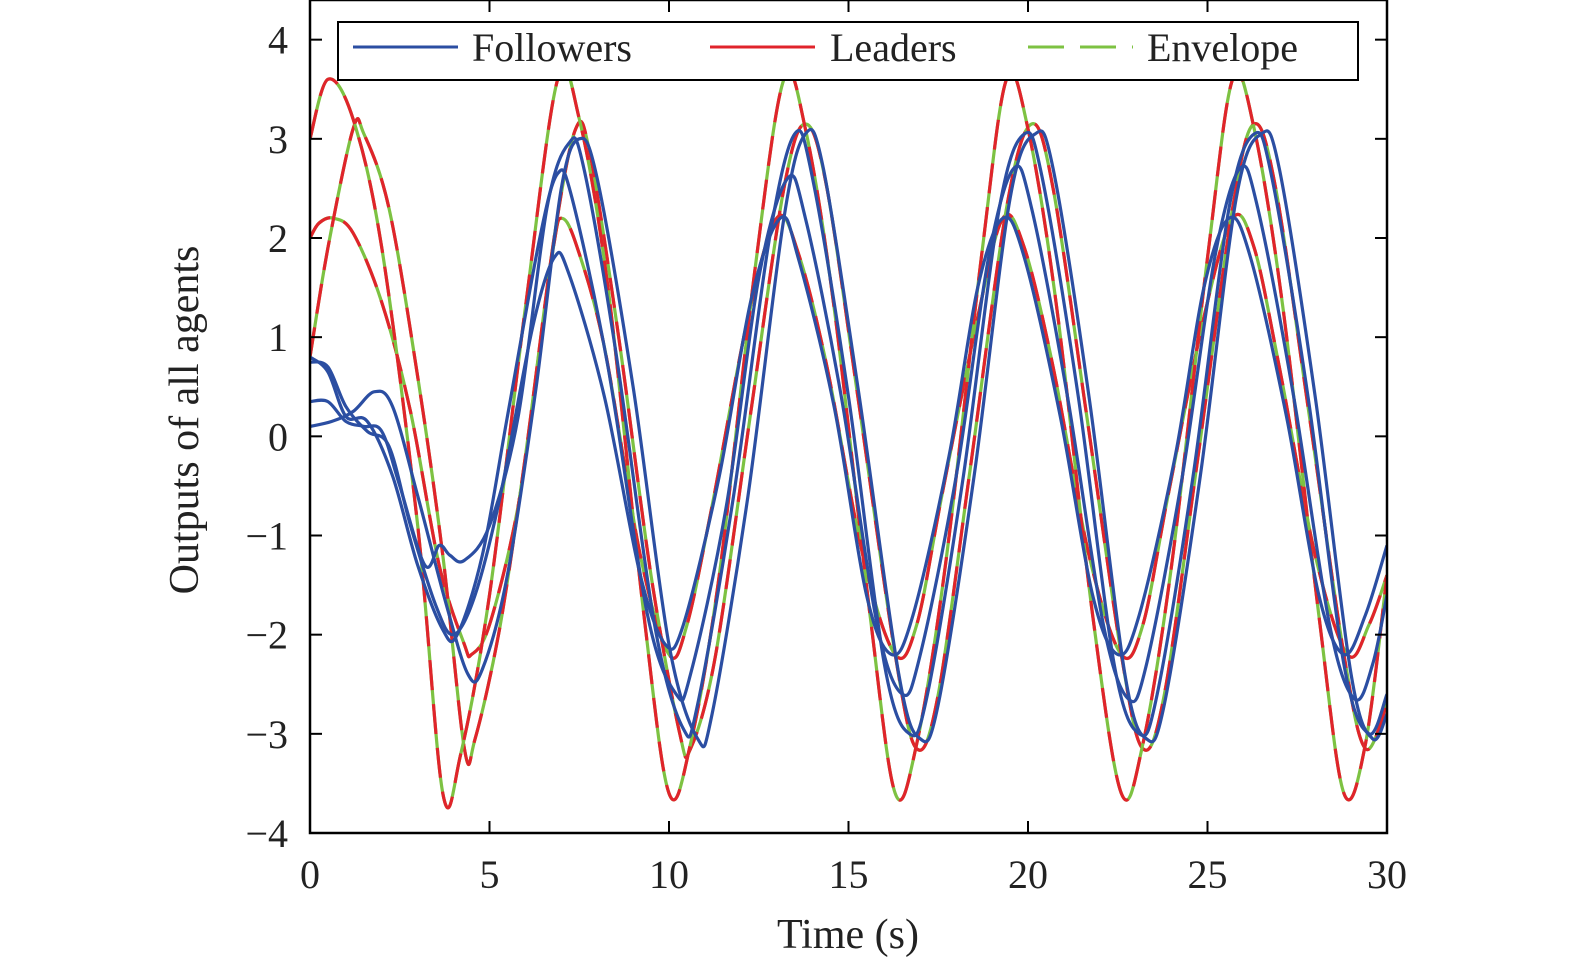 Image resolution: width=1575 pixels, height=967 pixels. I want to click on y-tick-label: −3, so click(266, 734).